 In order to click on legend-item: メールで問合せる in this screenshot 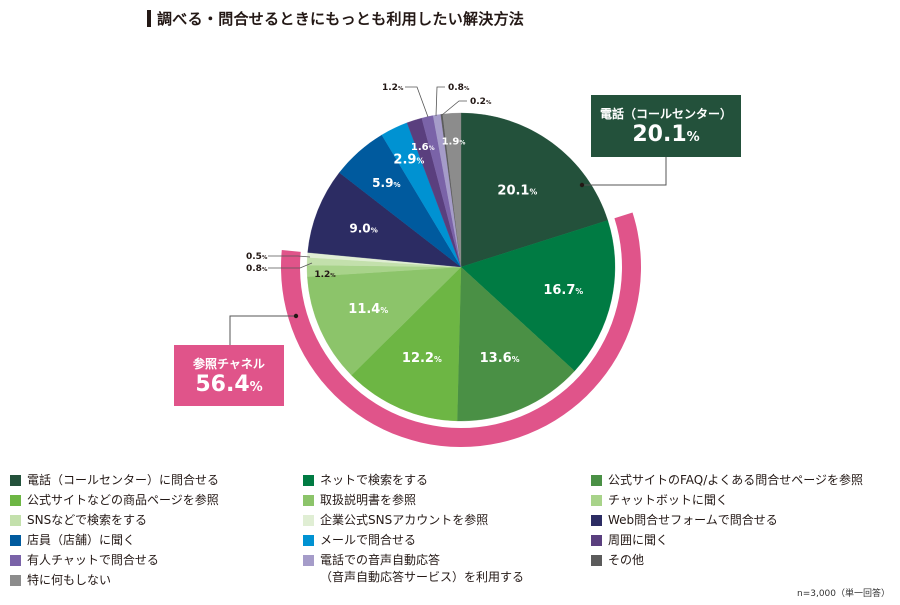, I will do `click(359, 540)`.